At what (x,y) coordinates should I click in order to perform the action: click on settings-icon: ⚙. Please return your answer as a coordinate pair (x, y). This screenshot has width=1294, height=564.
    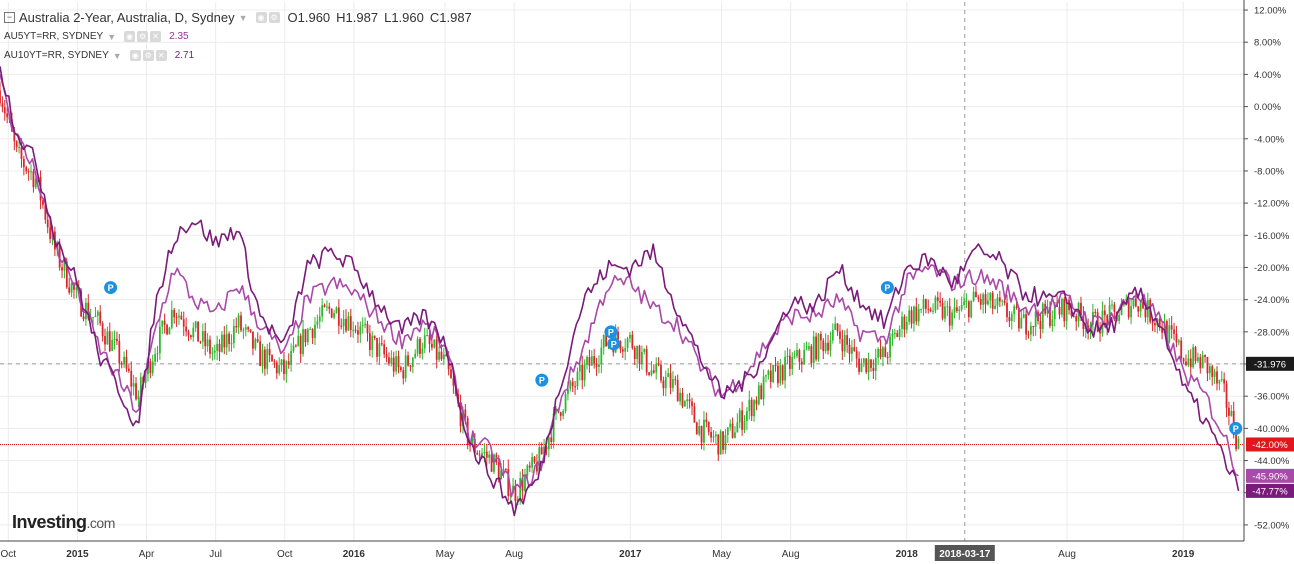
    Looking at the image, I should click on (274, 17).